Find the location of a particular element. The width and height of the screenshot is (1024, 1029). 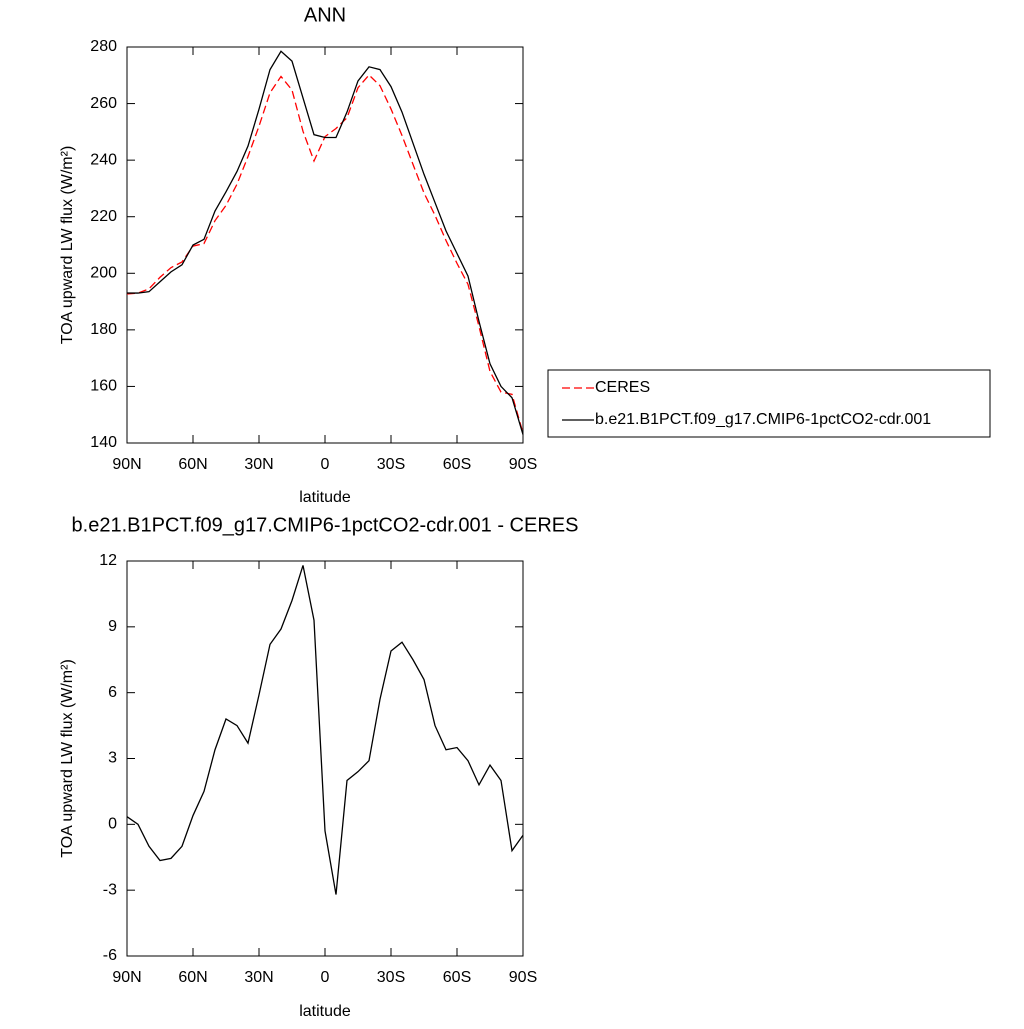

legend-frame is located at coordinates (769, 403).